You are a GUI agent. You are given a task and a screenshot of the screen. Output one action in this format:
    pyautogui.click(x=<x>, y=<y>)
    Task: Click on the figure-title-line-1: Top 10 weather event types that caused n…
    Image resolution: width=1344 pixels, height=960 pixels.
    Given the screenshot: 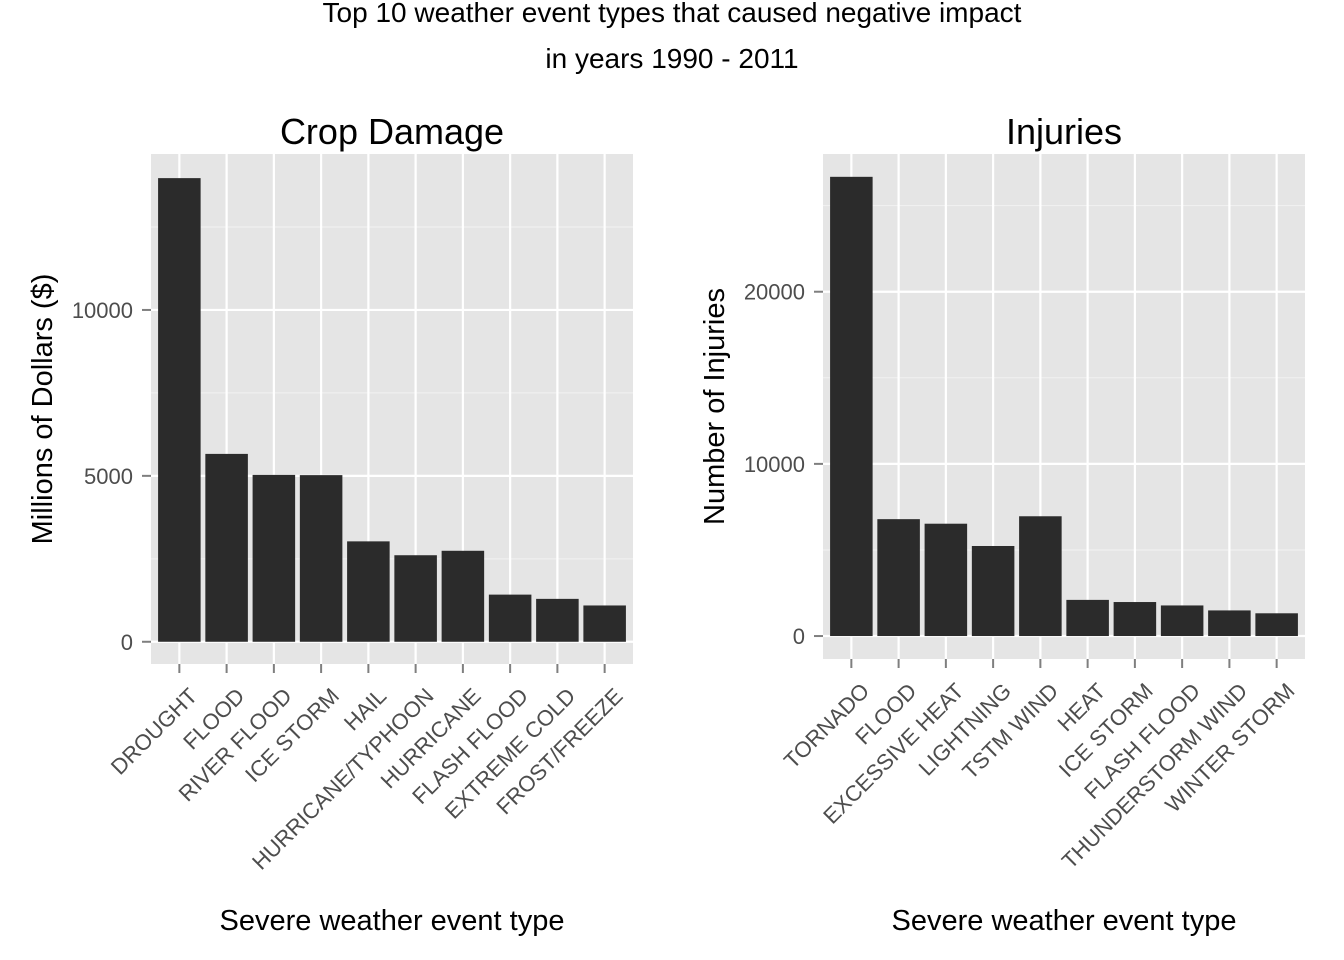 What is the action you would take?
    pyautogui.click(x=672, y=14)
    